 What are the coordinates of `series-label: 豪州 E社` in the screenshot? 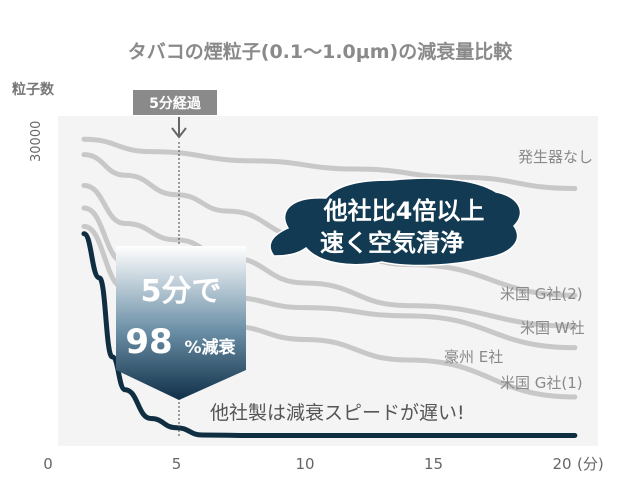 It's located at (473, 357).